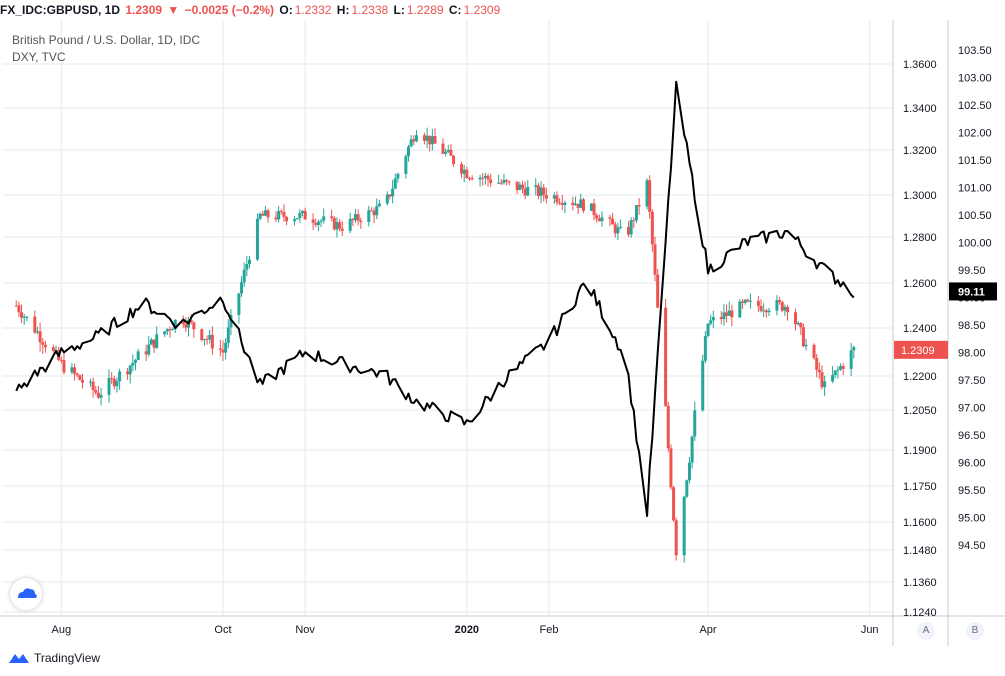  What do you see at coordinates (920, 65) in the screenshot?
I see `price-tick-label: 1.3600` at bounding box center [920, 65].